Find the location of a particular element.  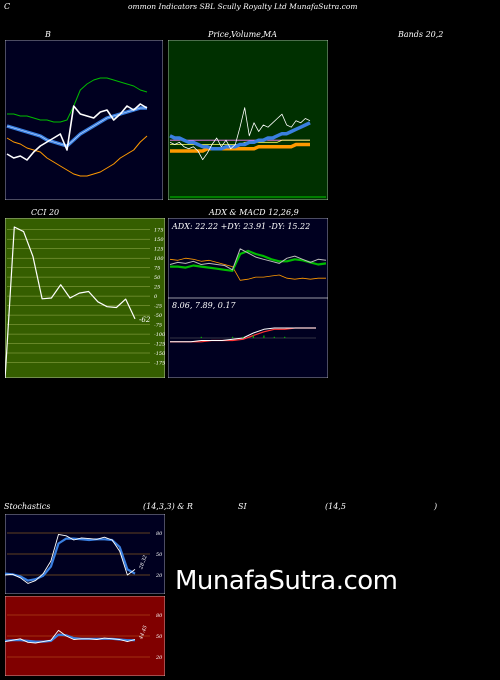

cci-label: CCI 20 is located at coordinates (45, 212).